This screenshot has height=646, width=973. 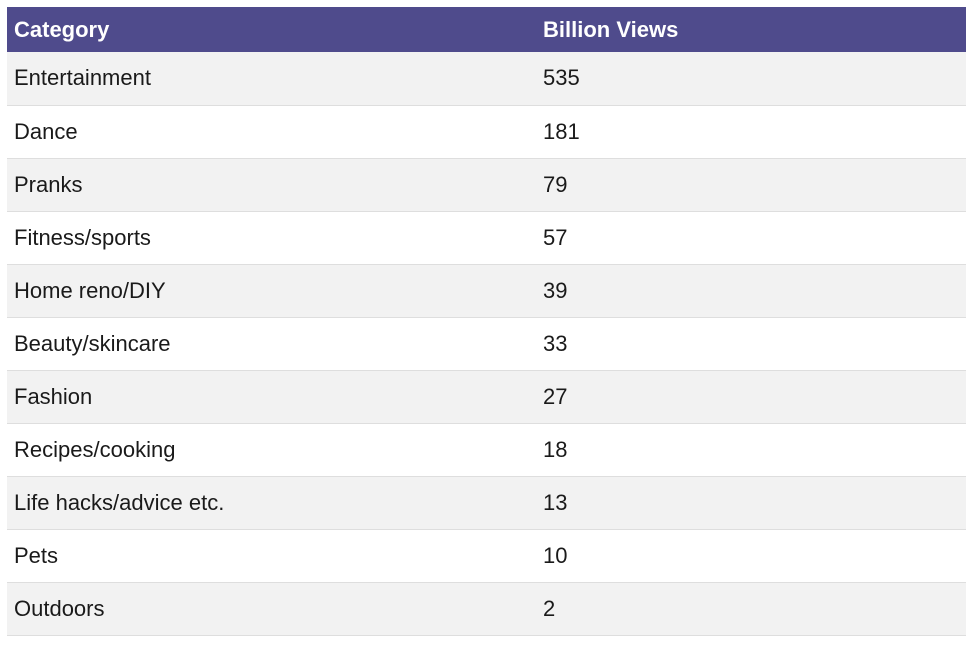 I want to click on billion-views-cell: 13, so click(x=751, y=503).